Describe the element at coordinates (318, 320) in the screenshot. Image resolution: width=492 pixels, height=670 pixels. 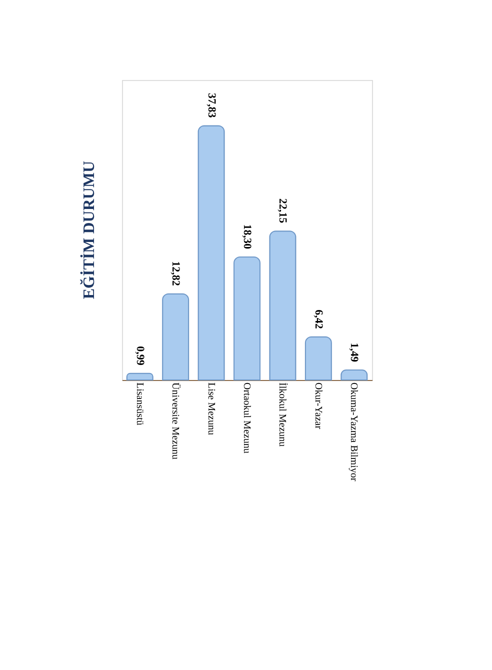
I see `data-label: 6,42` at that location.